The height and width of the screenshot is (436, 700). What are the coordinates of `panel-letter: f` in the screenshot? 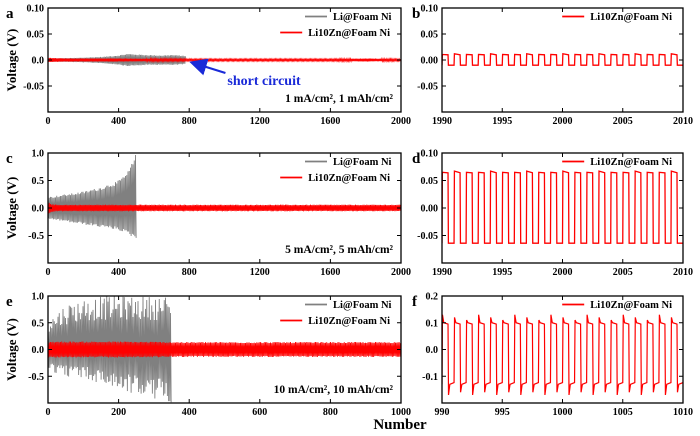 It's located at (415, 302).